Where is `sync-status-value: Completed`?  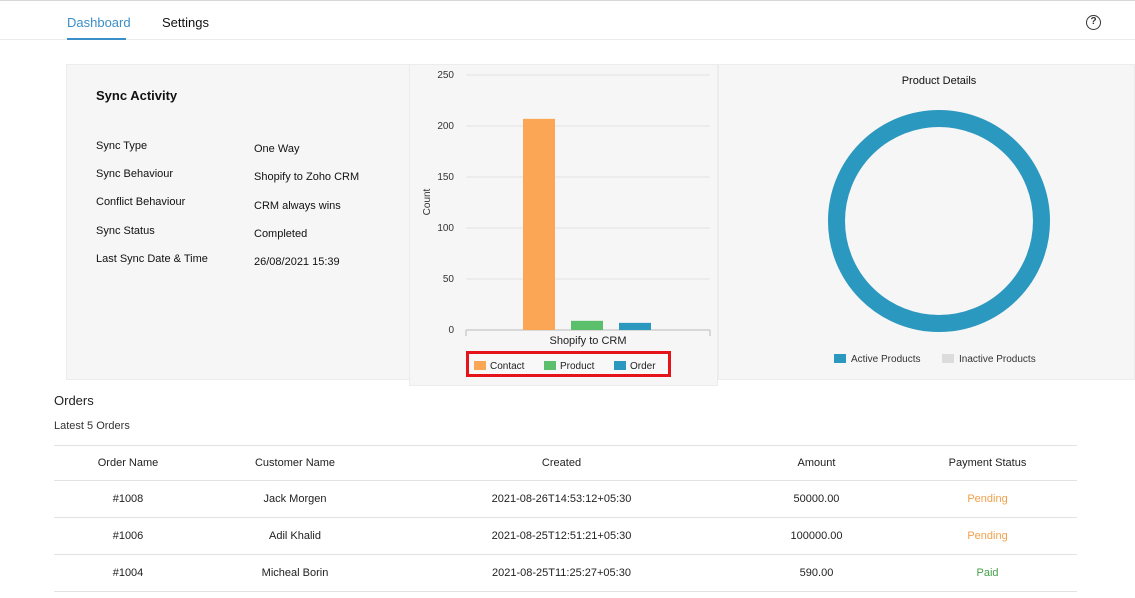 sync-status-value: Completed is located at coordinates (281, 234).